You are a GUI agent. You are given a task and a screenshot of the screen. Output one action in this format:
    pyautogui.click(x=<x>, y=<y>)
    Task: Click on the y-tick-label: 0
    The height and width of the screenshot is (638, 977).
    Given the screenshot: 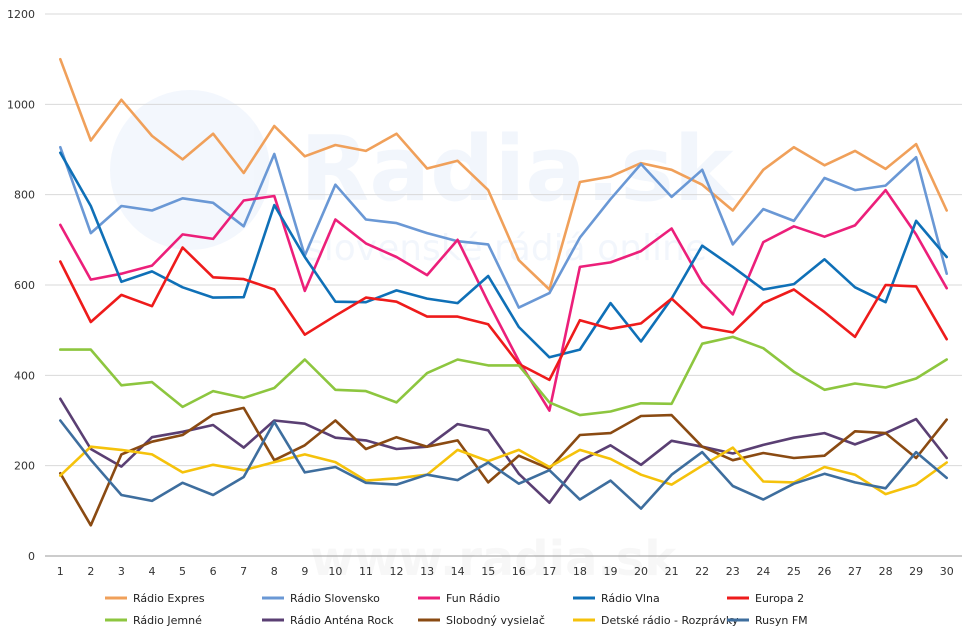 What is the action you would take?
    pyautogui.click(x=31, y=556)
    